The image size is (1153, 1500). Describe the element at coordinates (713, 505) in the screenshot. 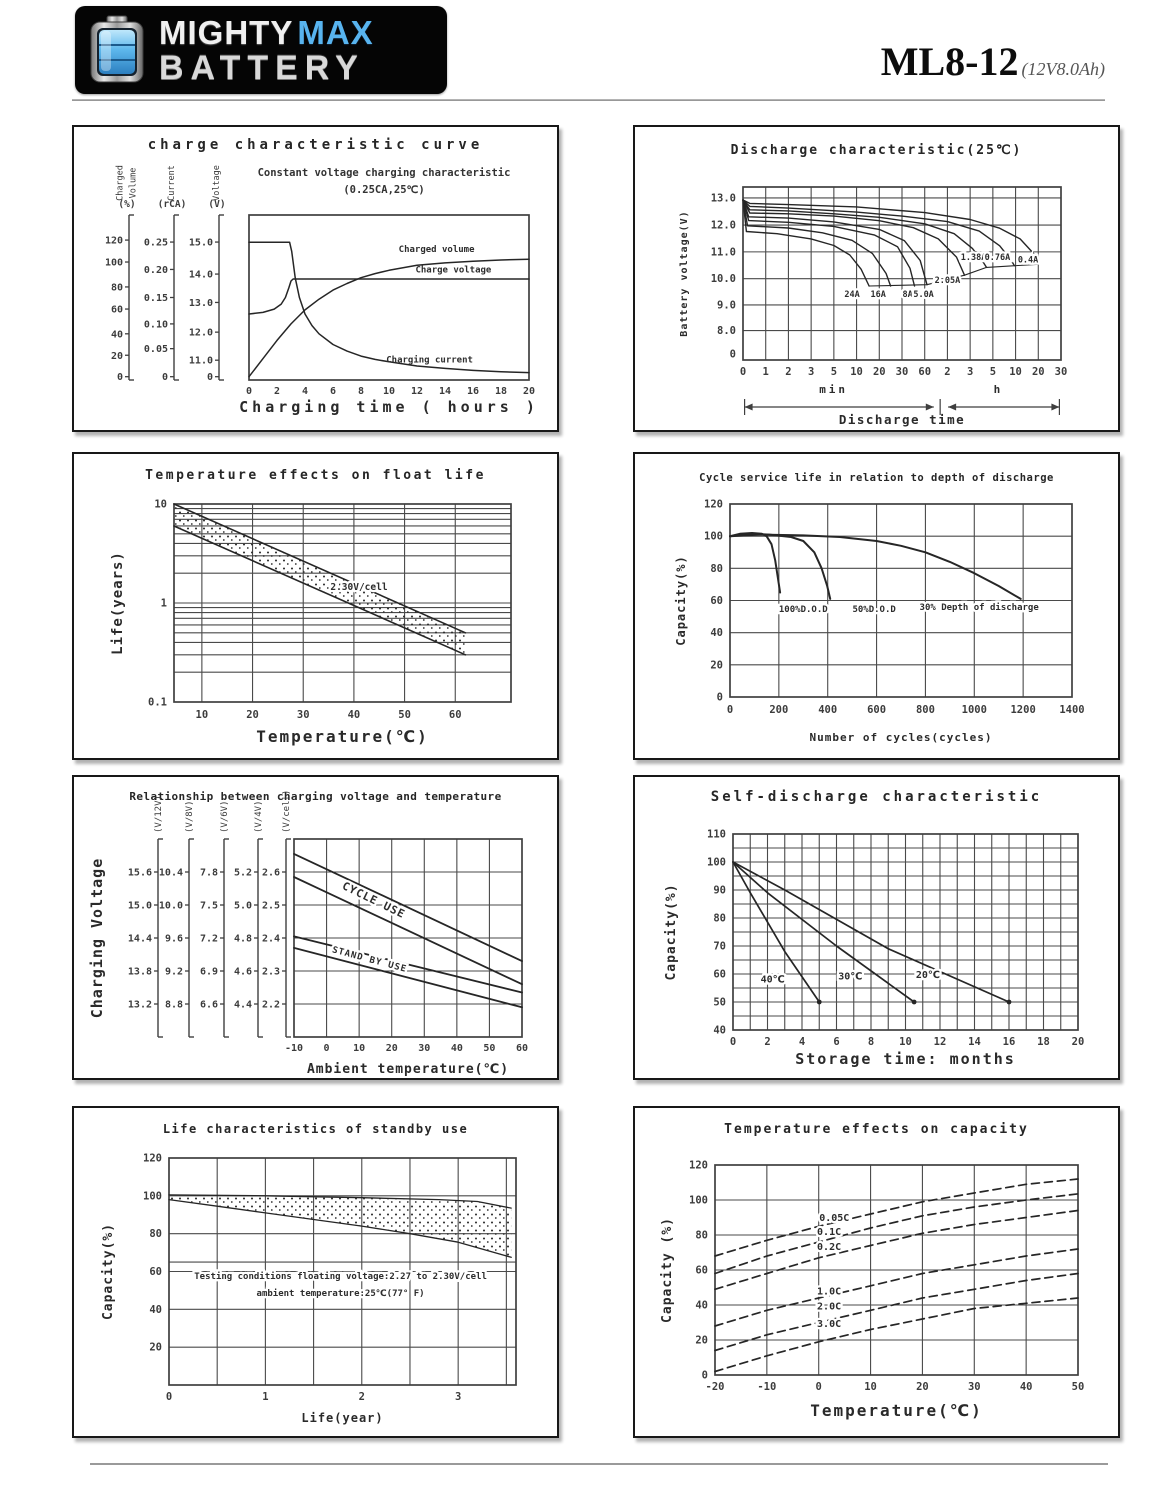

I see `svg-text: 120` at that location.